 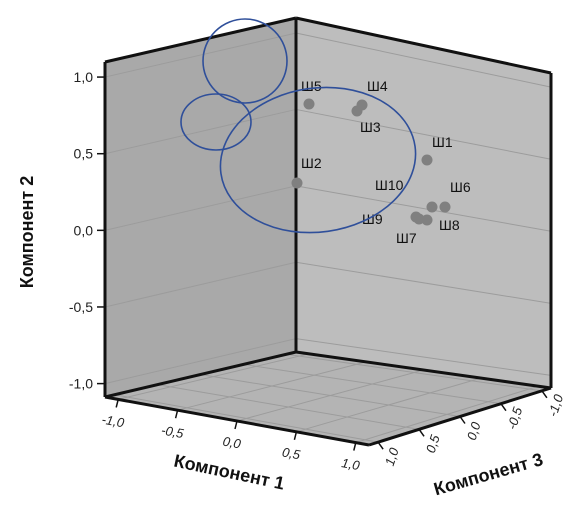 What do you see at coordinates (232, 443) in the screenshot?
I see `x-tick-label: 0,0` at bounding box center [232, 443].